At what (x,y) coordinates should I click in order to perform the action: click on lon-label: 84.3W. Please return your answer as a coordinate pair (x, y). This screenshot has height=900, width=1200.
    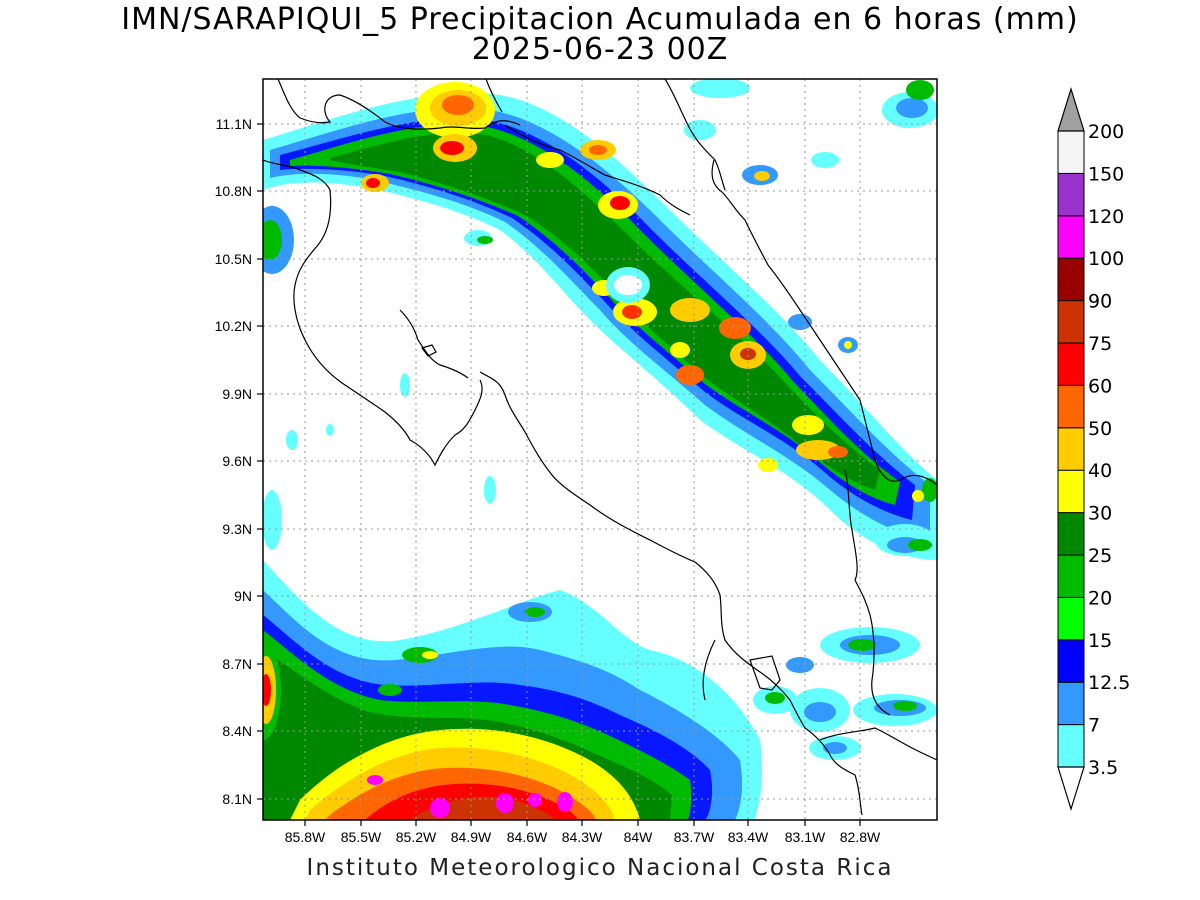
    Looking at the image, I should click on (582, 837).